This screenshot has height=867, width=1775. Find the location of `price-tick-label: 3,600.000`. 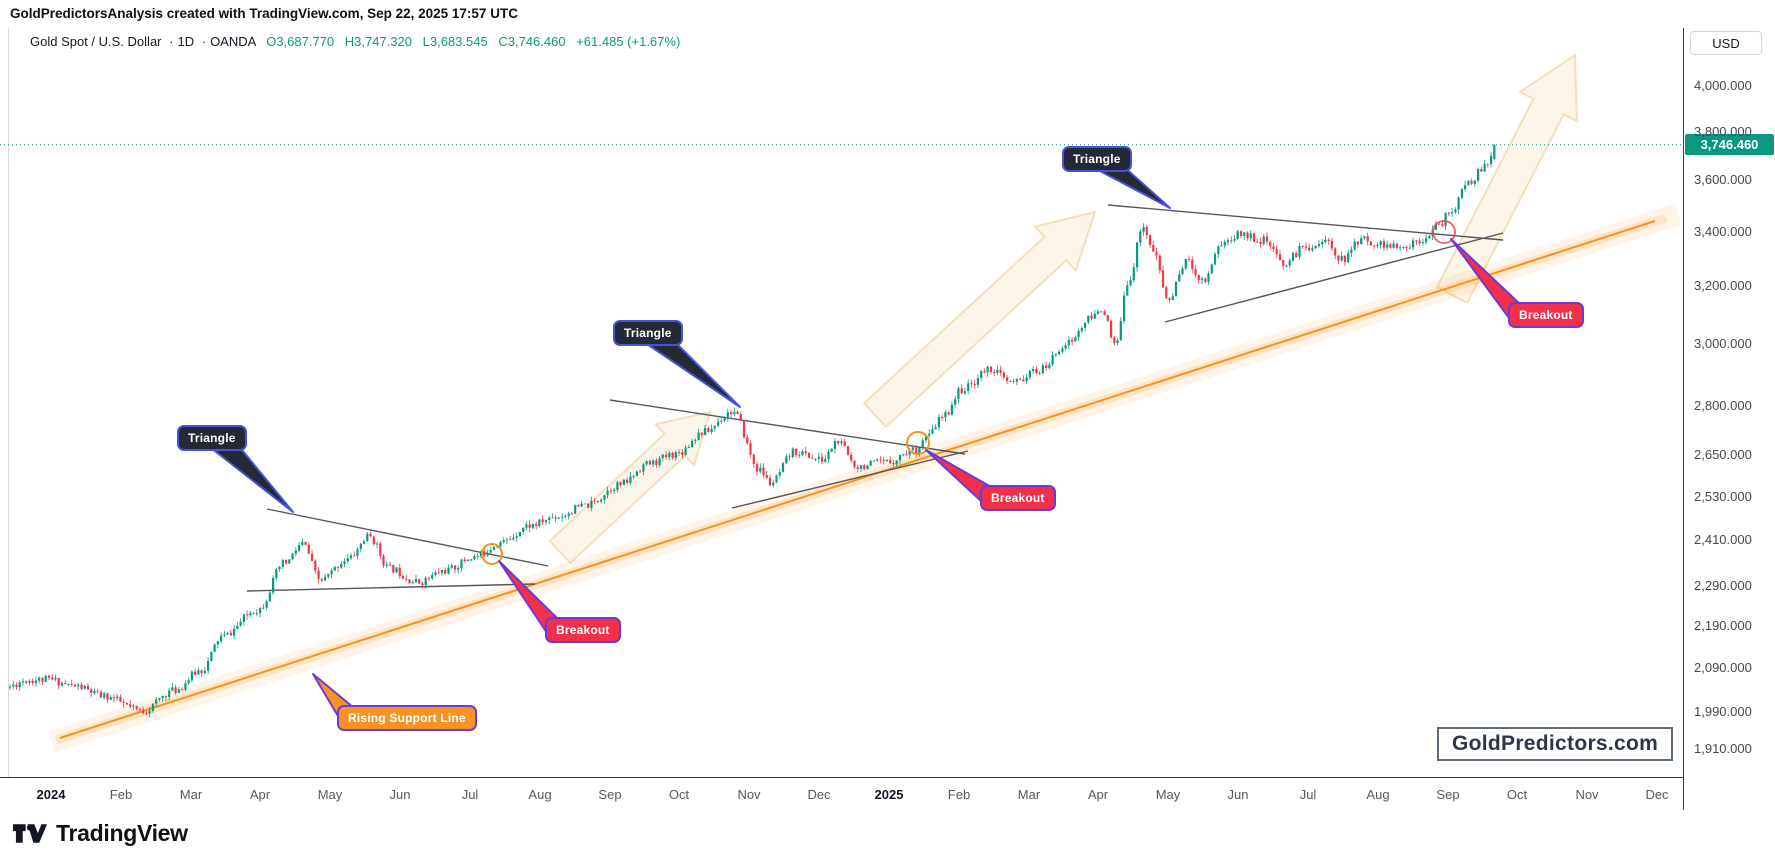

price-tick-label: 3,600.000 is located at coordinates (1723, 179).